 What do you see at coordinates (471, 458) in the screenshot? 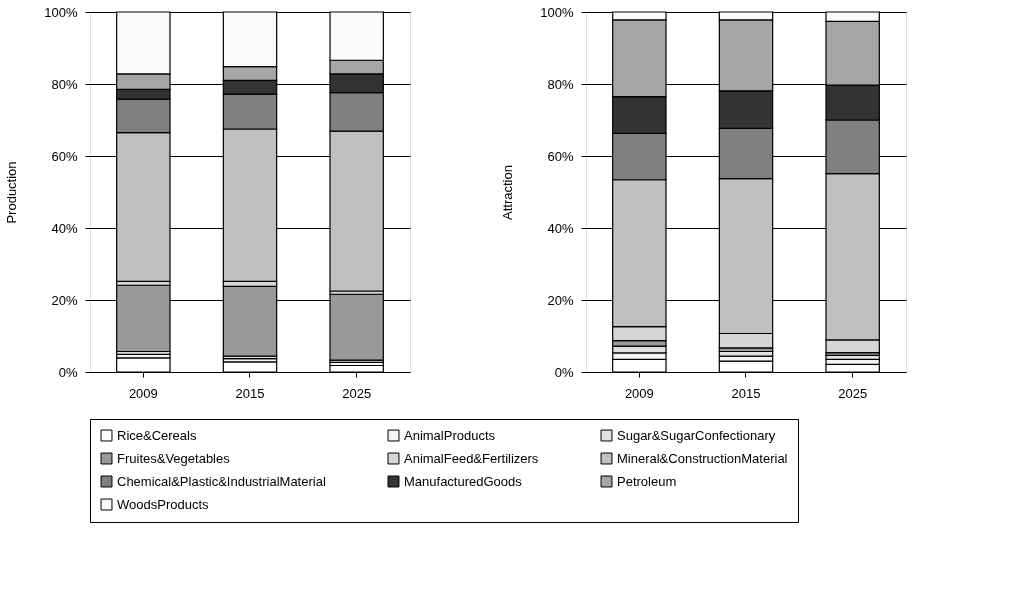
I see `legend-label: AnimalFeed&Fertilizers` at bounding box center [471, 458].